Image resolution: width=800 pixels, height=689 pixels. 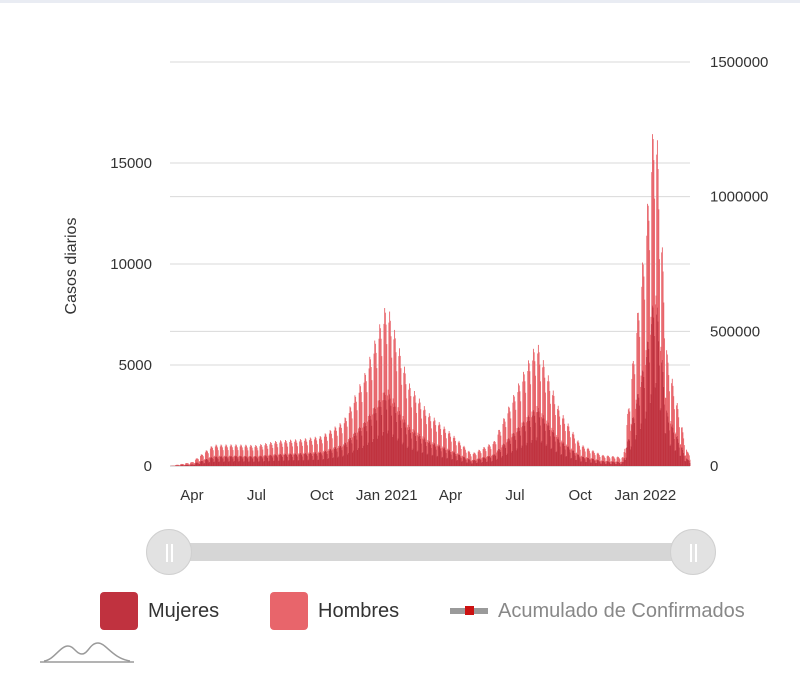 What do you see at coordinates (615, 612) in the screenshot?
I see `legend-item-acumulado: Acumulado de Confirmados` at bounding box center [615, 612].